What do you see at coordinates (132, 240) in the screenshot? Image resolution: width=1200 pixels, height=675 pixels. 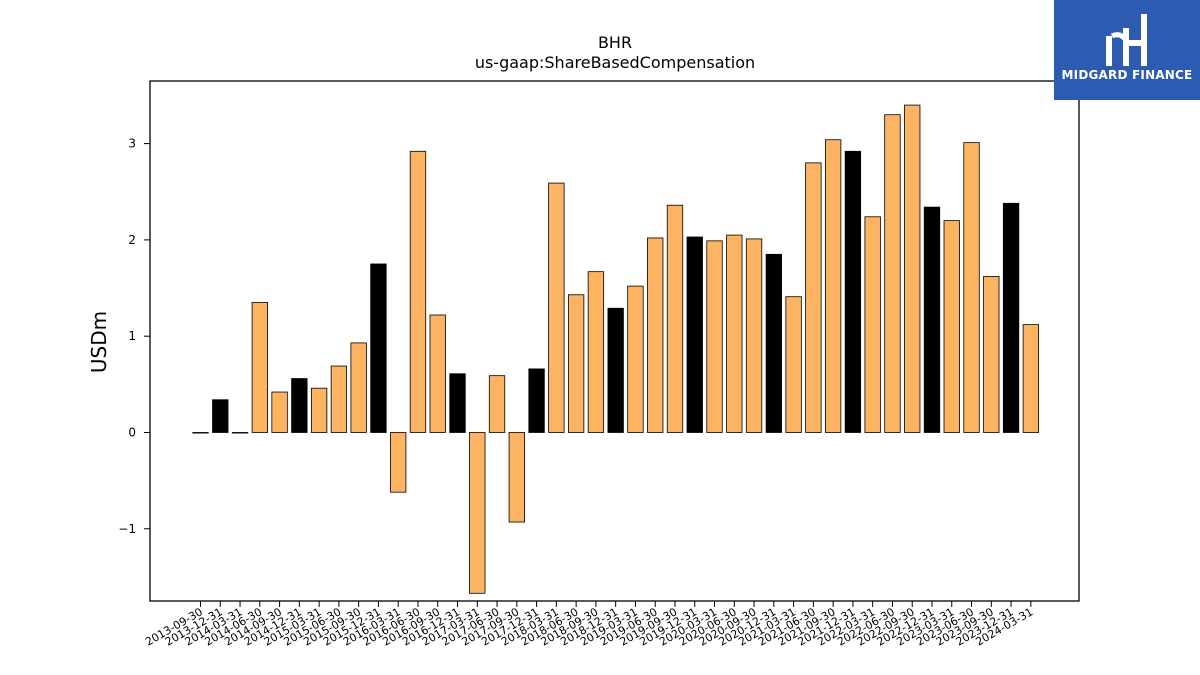 I see `y-tick-label: 2` at bounding box center [132, 240].